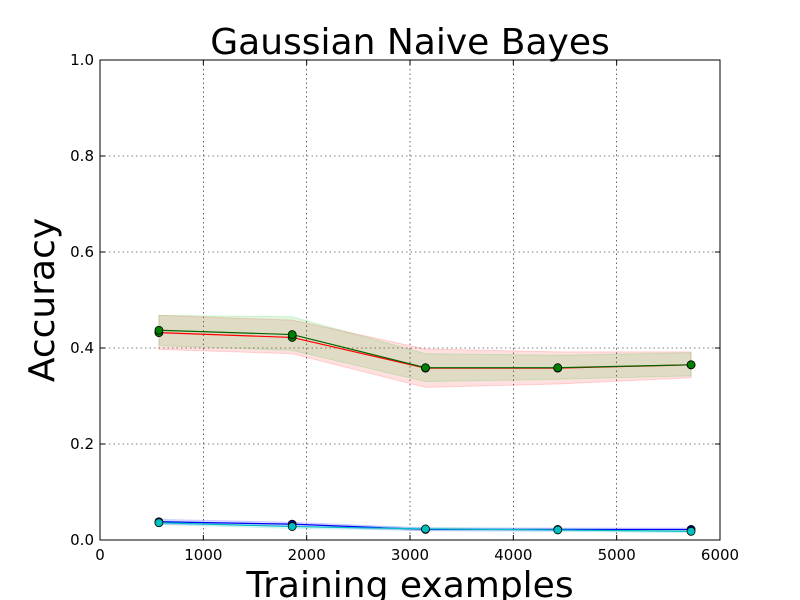 The width and height of the screenshot is (800, 600). Describe the element at coordinates (82, 252) in the screenshot. I see `y-tick-label: 0.6` at that location.